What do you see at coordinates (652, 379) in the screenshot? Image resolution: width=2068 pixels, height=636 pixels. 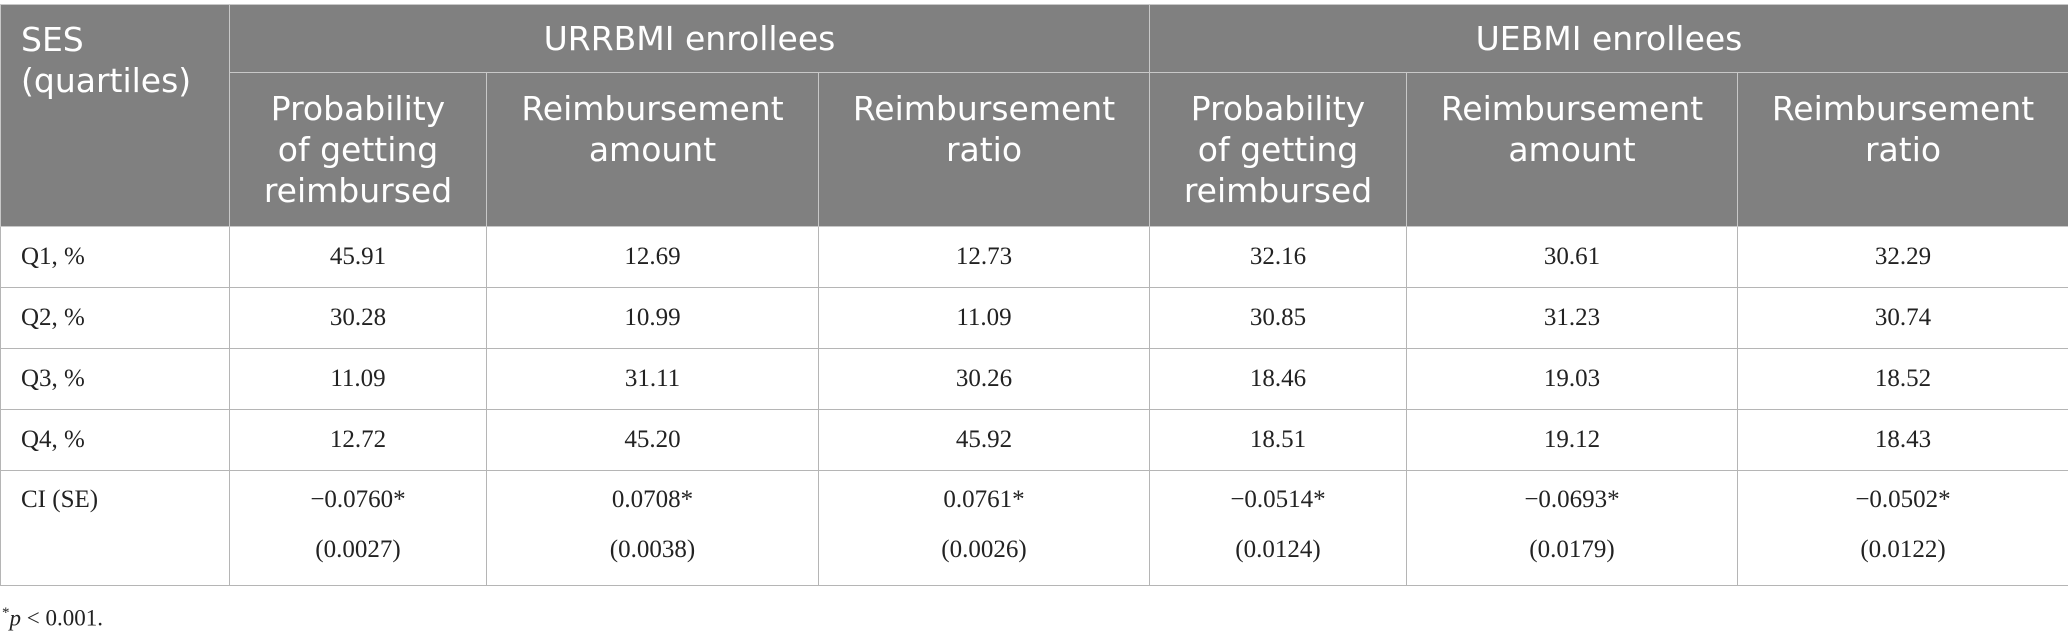 I see `table-cell: 31.11` at bounding box center [652, 379].